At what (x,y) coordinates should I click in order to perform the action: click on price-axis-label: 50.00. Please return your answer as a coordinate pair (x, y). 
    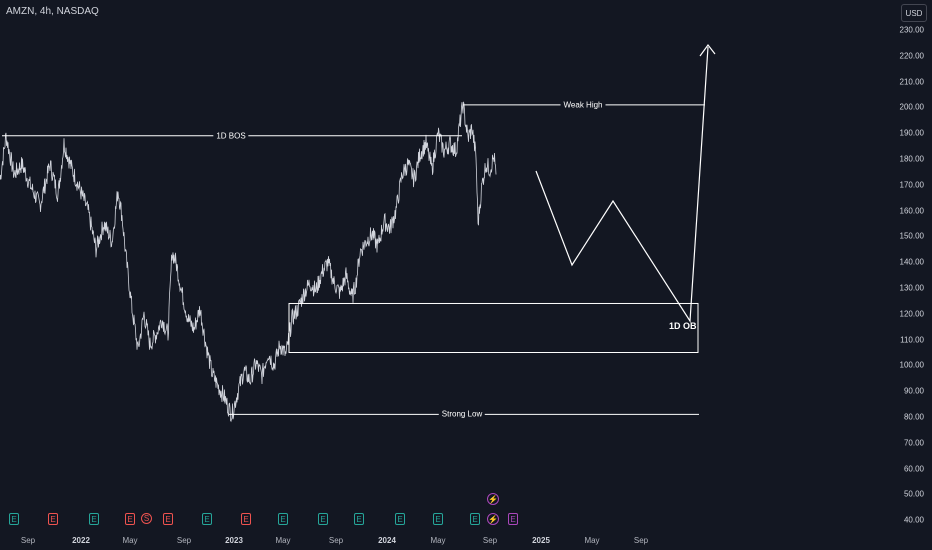
    Looking at the image, I should click on (913, 494).